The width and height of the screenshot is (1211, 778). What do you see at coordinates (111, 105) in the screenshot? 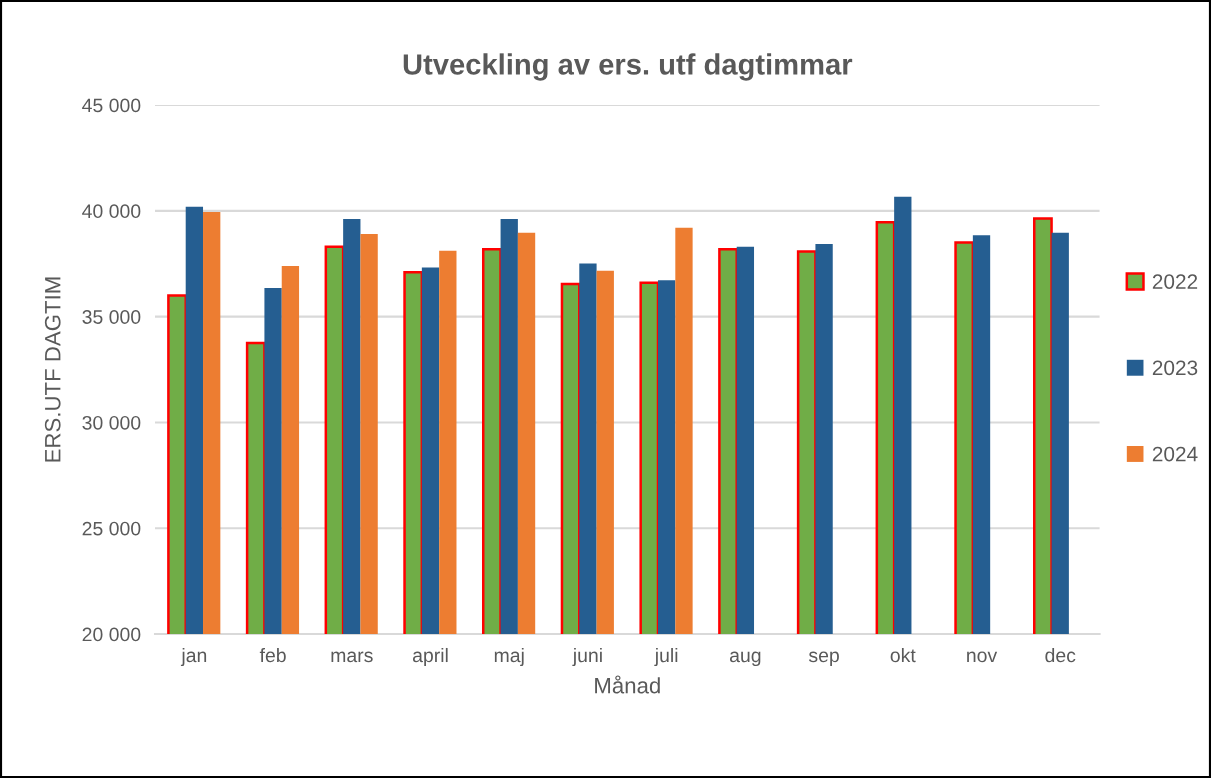
I see `y-tick-label: 45 000` at bounding box center [111, 105].